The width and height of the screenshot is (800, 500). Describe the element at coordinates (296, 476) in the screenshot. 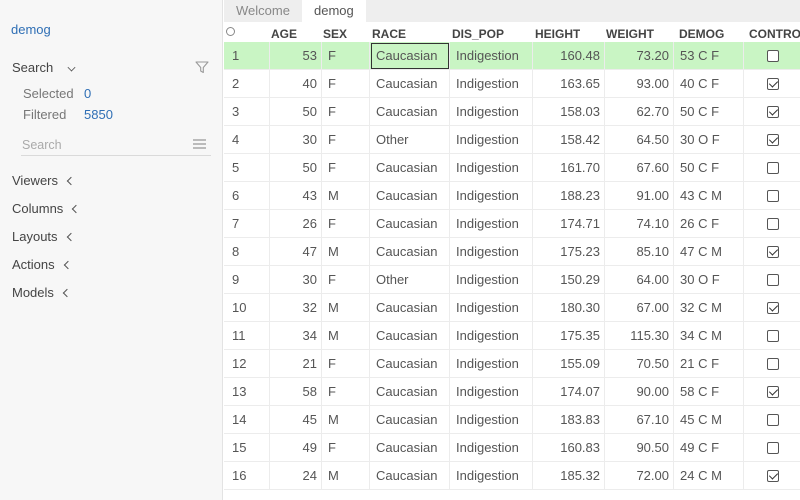

I see `age-cell: 24` at that location.